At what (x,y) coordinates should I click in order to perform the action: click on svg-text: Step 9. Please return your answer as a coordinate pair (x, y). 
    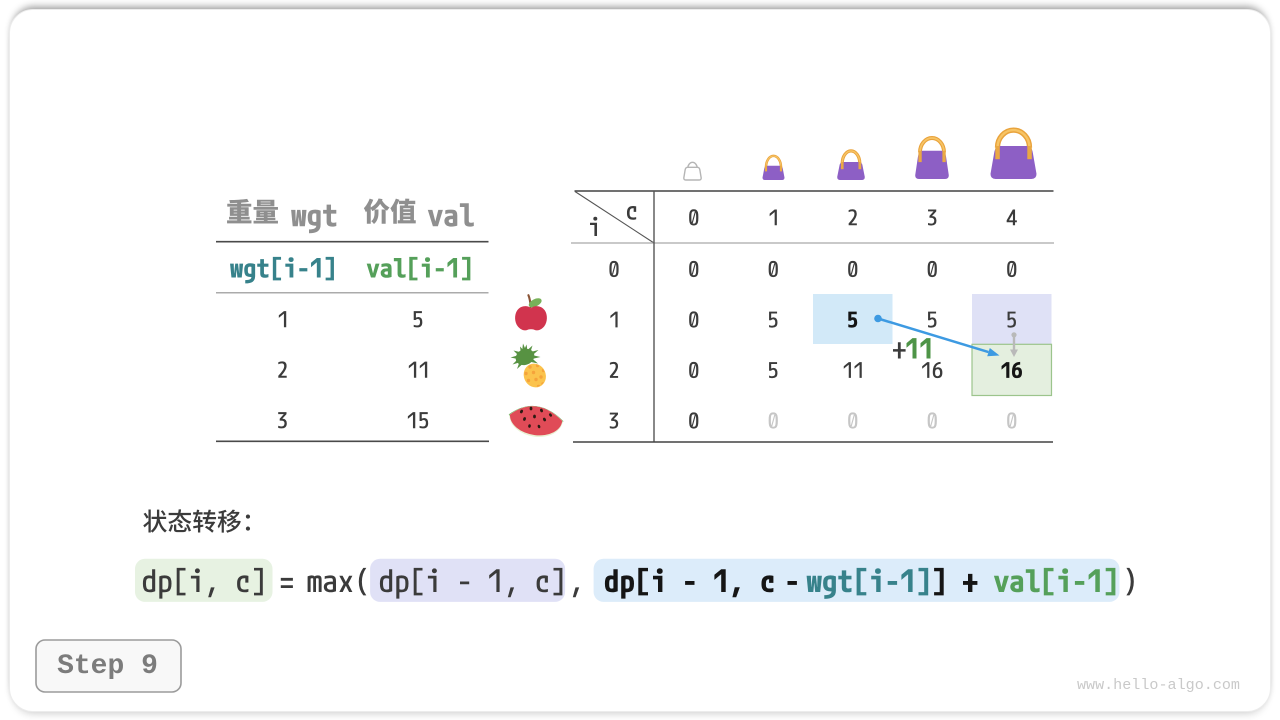
    Looking at the image, I should click on (107, 666).